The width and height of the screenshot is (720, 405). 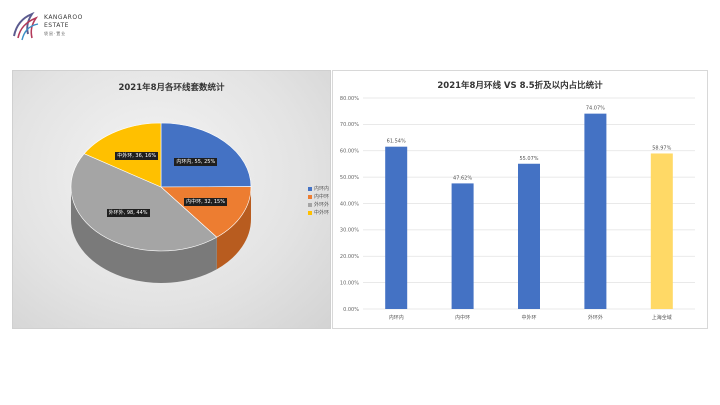 I want to click on brand-subtitle: 袋鼠·置业, so click(x=55, y=33).